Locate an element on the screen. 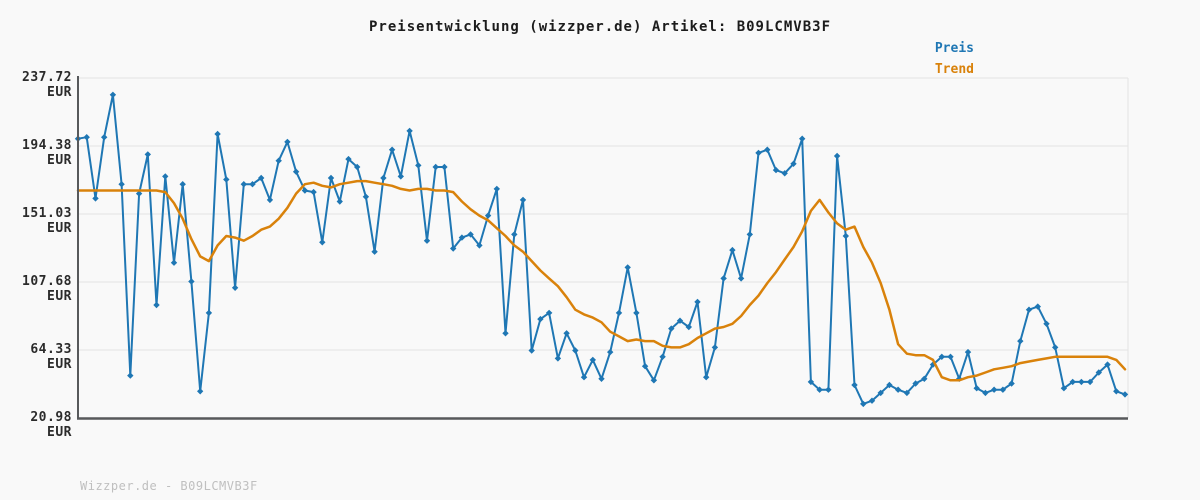  y-axis-tick-label: 194.38 EUR is located at coordinates (47, 152).